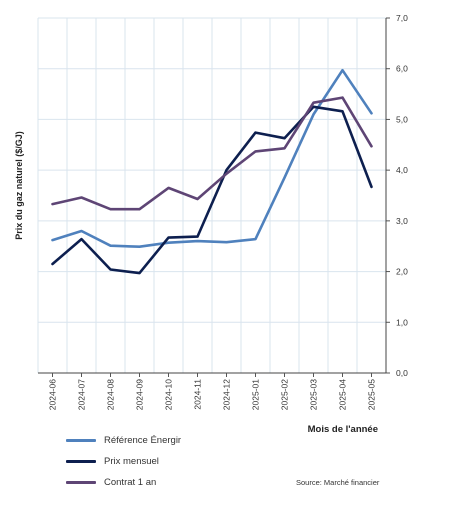  I want to click on x-tick-label: 2025-01, so click(256, 394).